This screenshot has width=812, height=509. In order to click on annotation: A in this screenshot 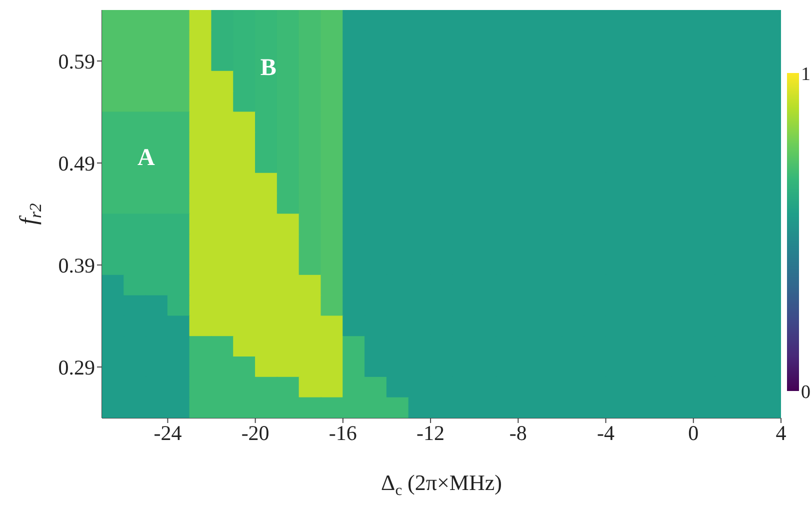, I will do `click(146, 157)`.